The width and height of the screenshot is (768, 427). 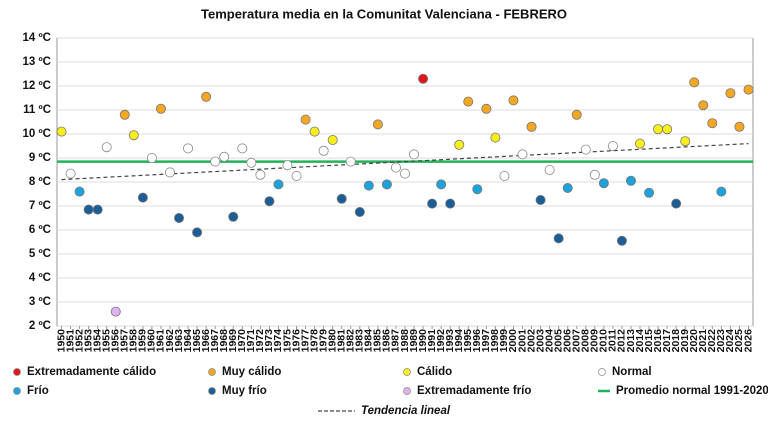 I want to click on x-tick-label: 1965, so click(x=197, y=341).